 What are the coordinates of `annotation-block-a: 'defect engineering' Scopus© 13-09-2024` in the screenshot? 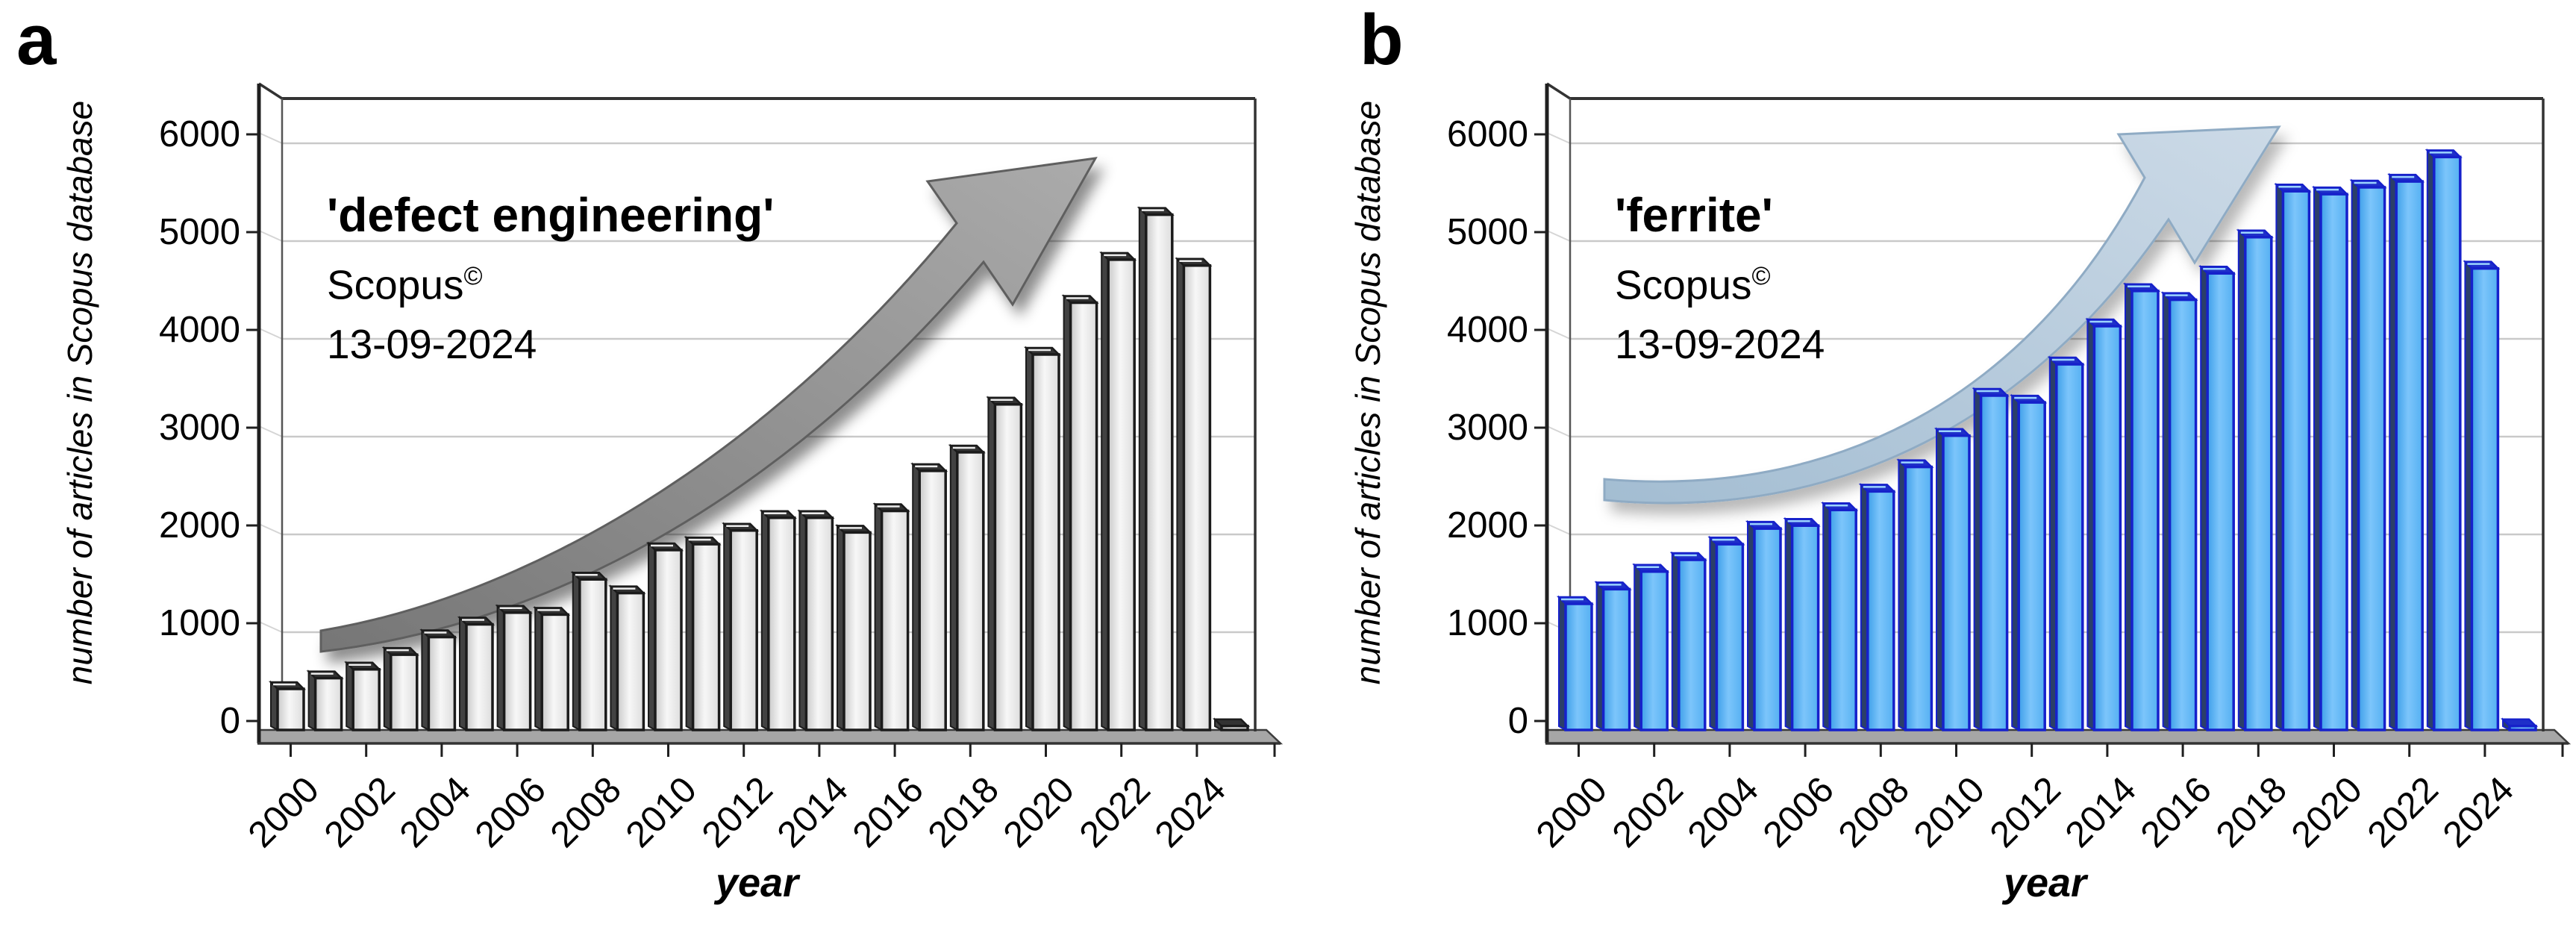 It's located at (550, 279).